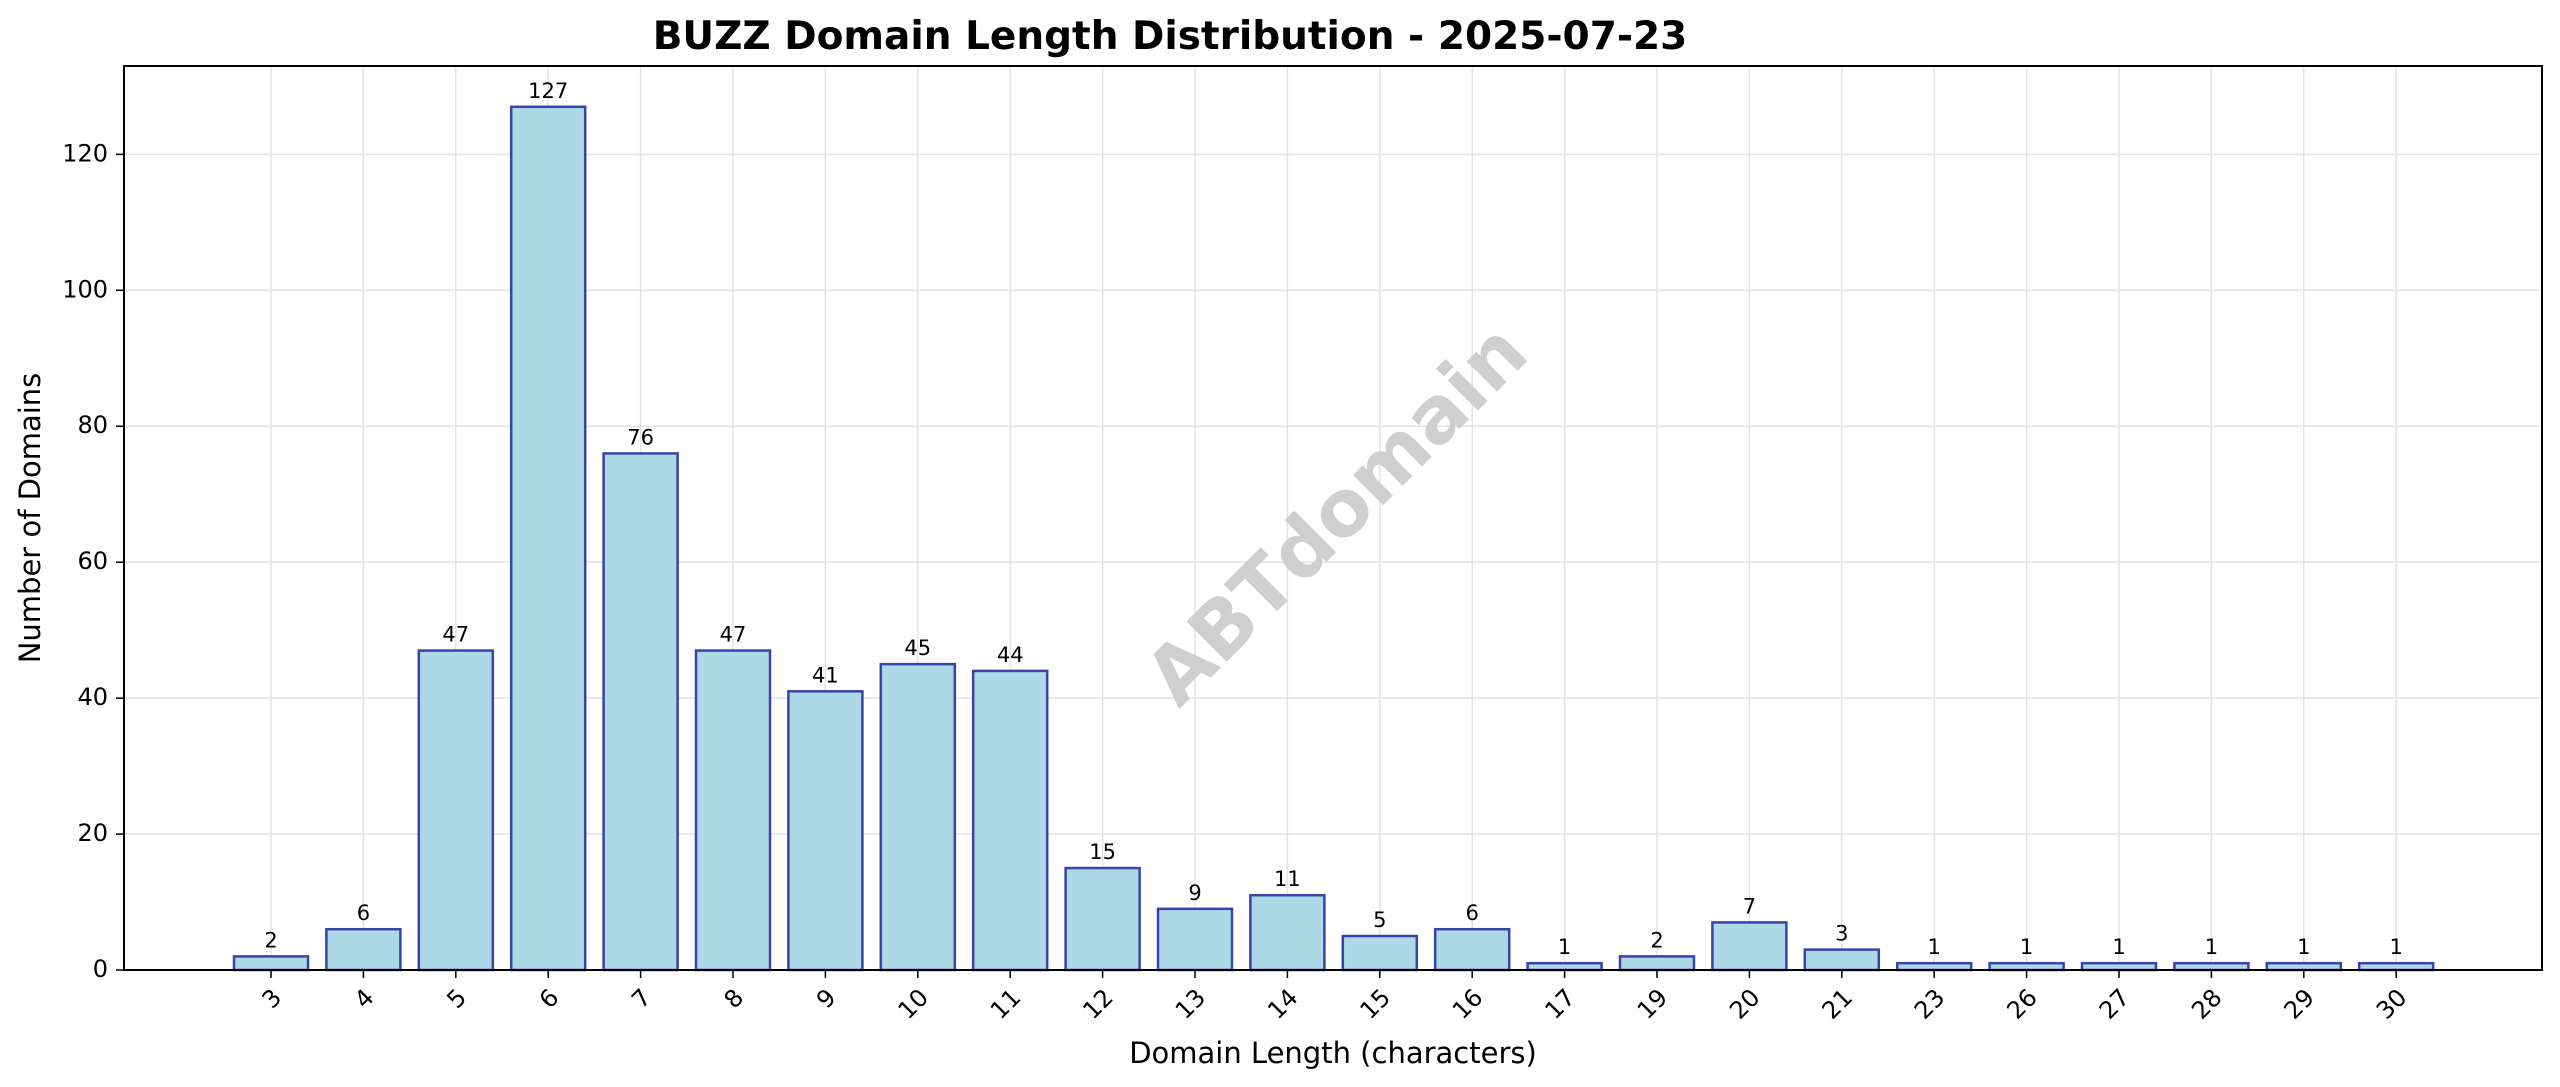 This screenshot has width=2560, height=1087. I want to click on bar-value-label: 127, so click(548, 91).